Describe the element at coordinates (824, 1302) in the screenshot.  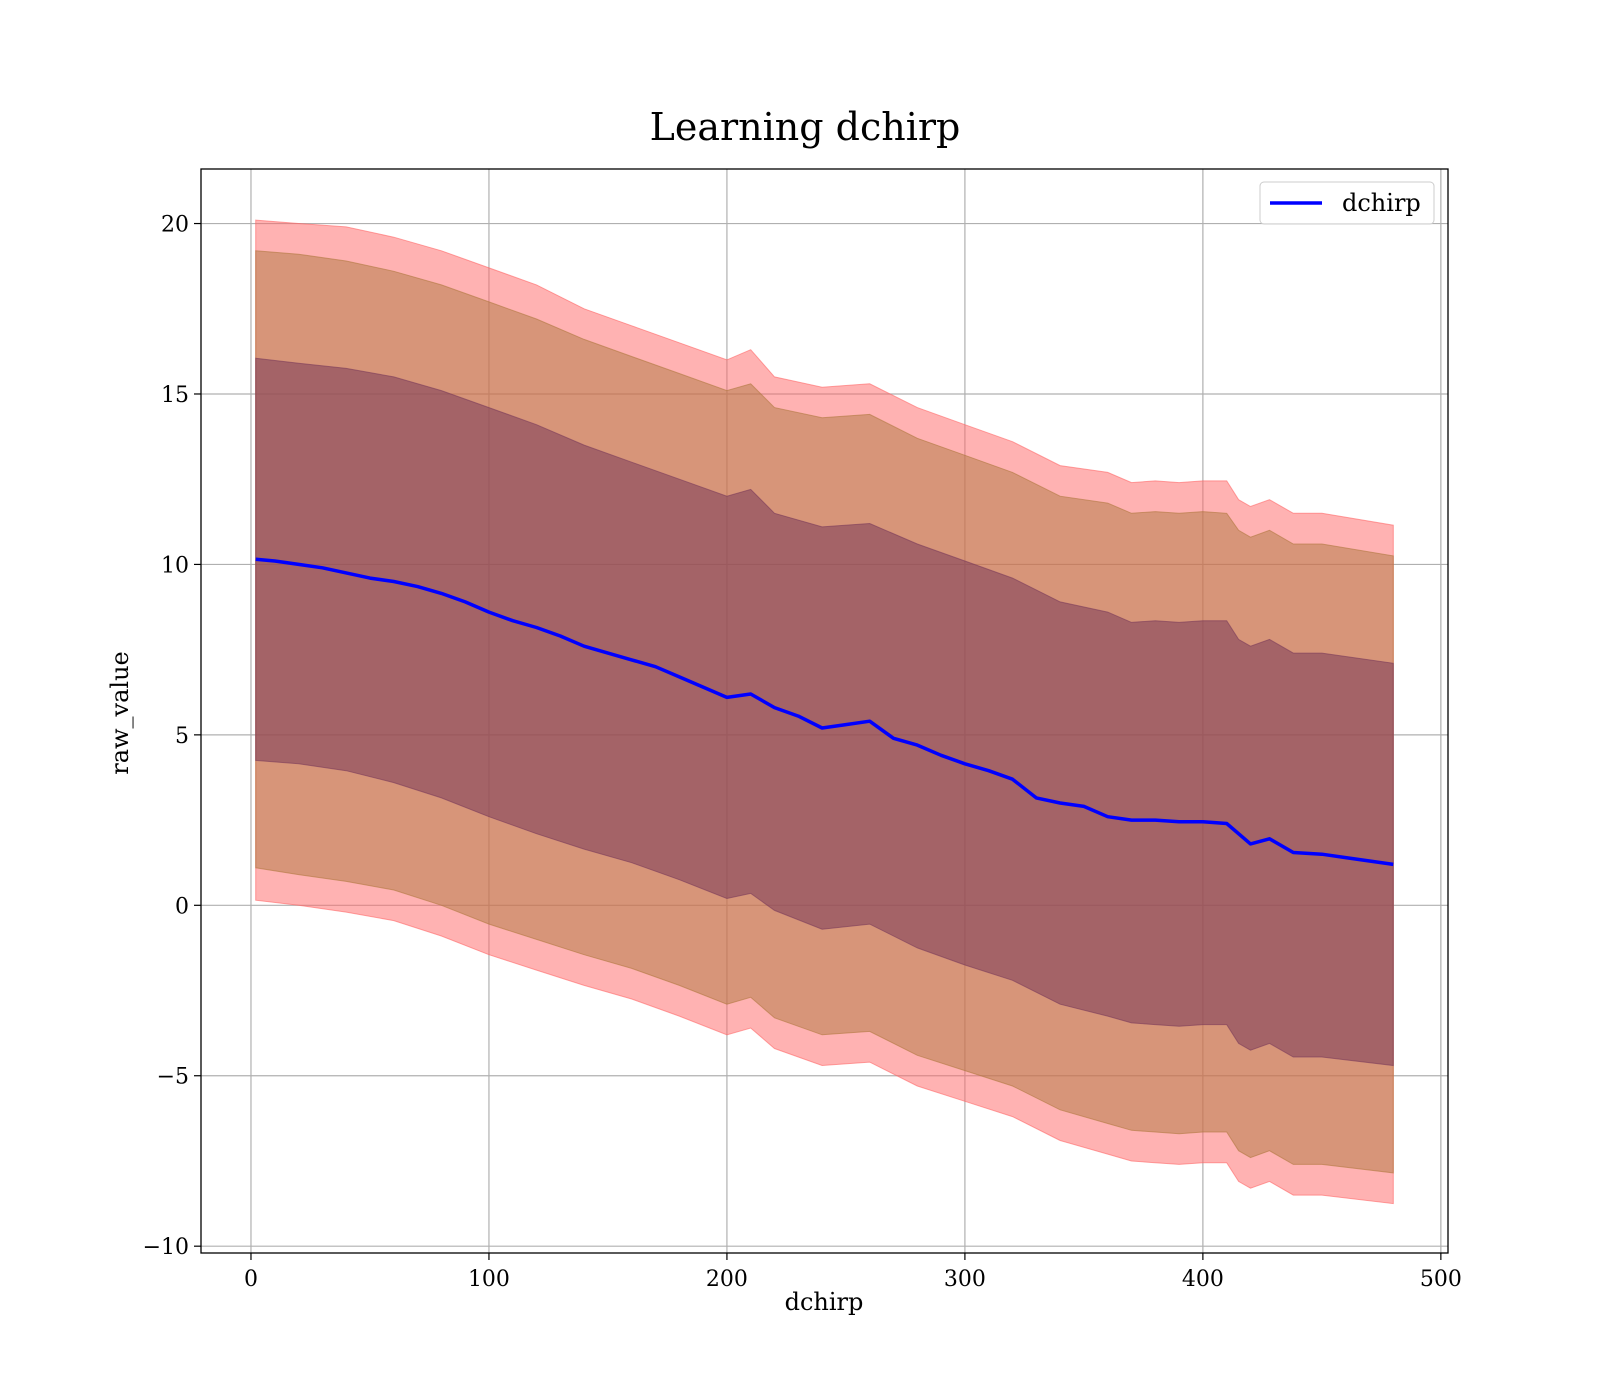
I see `x-axis-label: dchirp` at that location.